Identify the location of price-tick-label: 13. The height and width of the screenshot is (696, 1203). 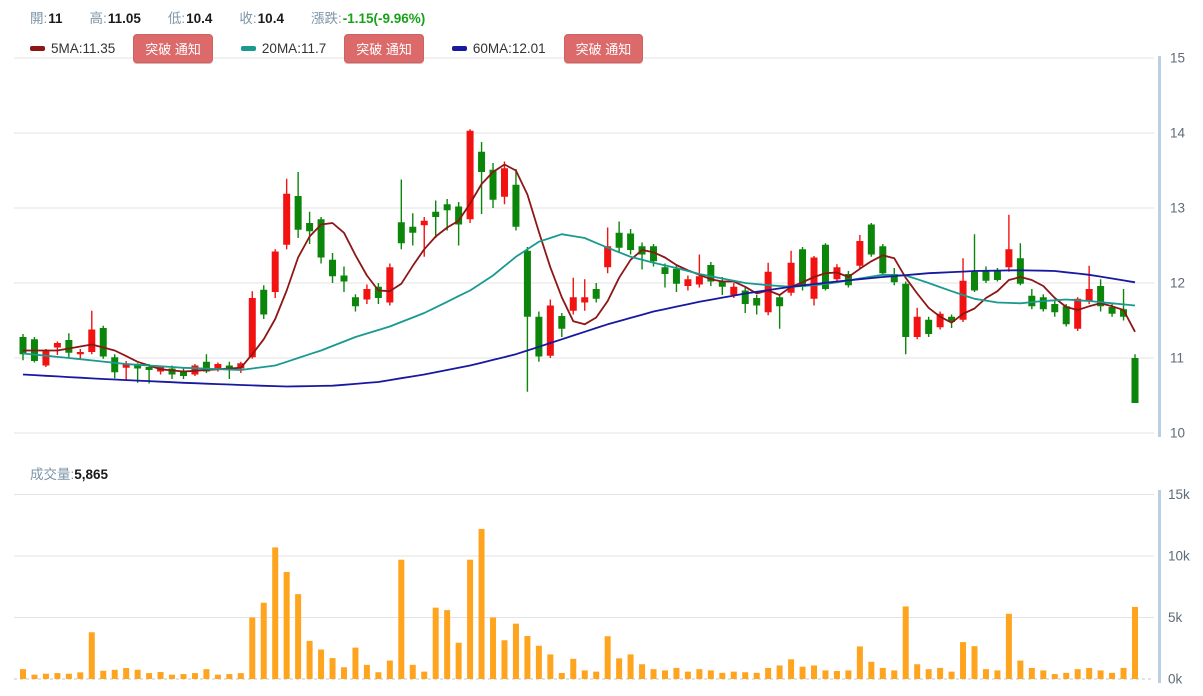
(1177, 208).